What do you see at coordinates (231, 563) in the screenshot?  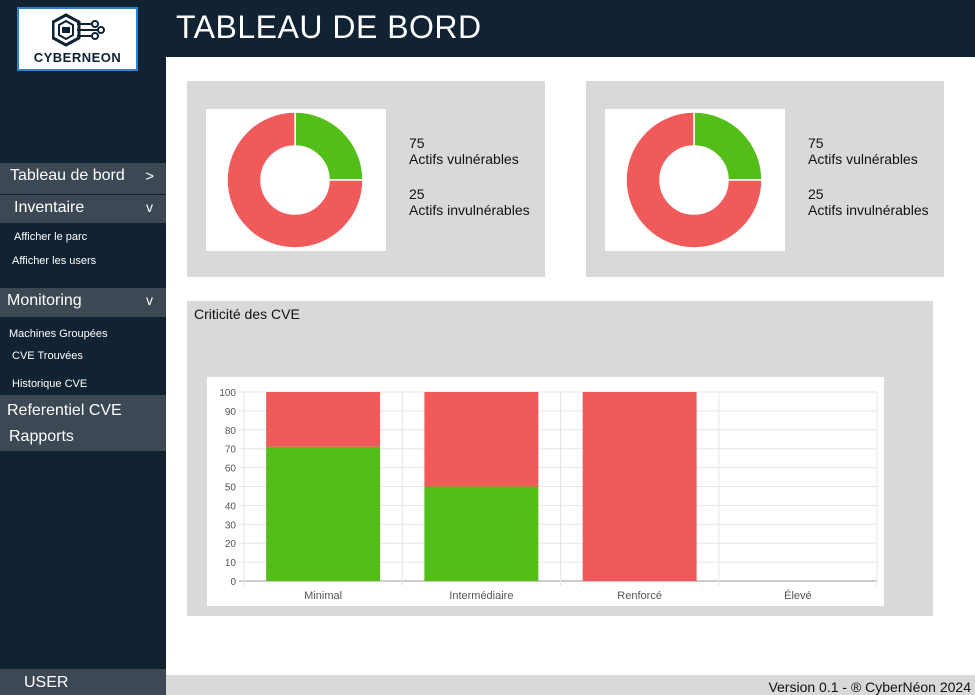 I see `y-tick-label: 10` at bounding box center [231, 563].